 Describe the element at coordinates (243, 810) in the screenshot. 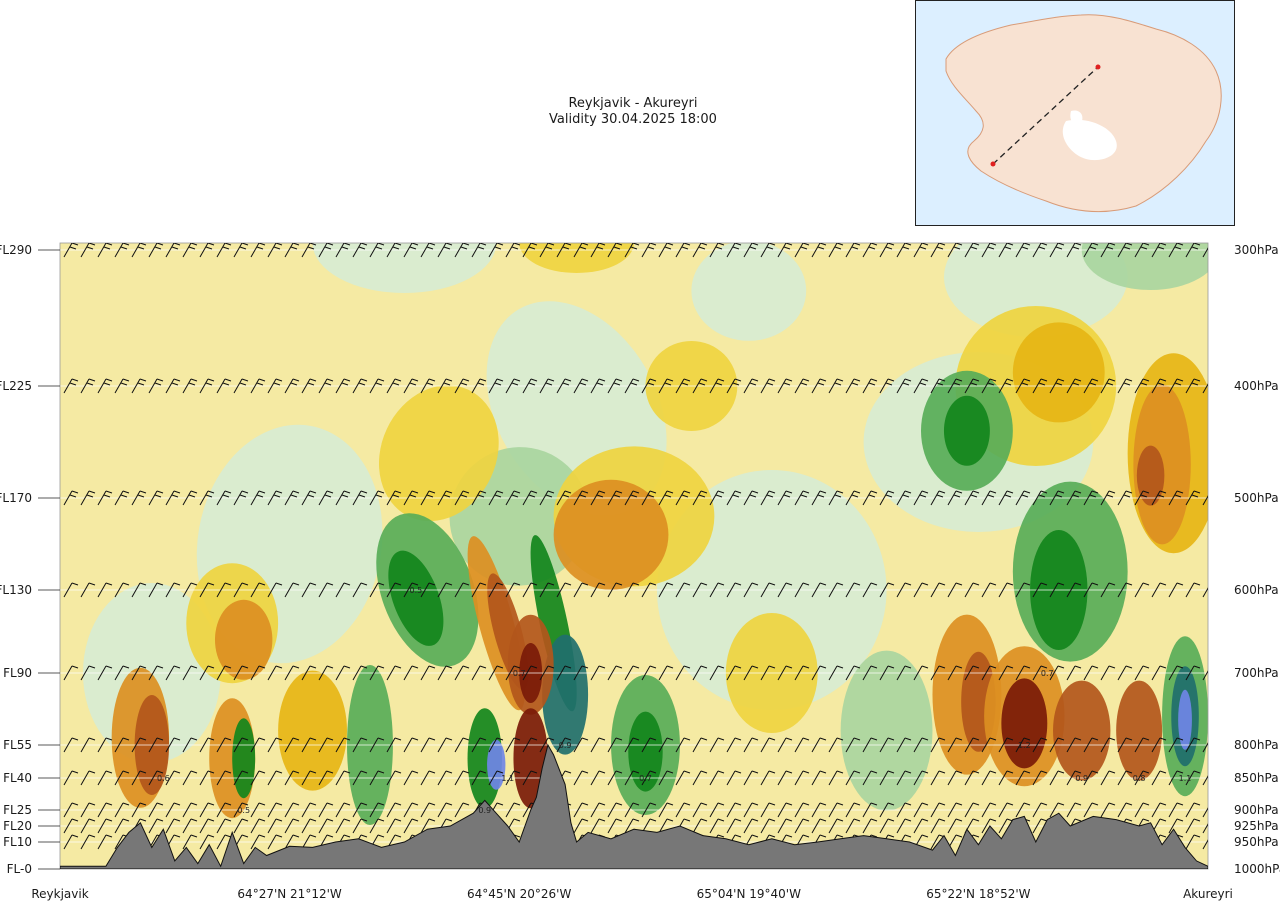

I see `value-label: 0.5` at that location.